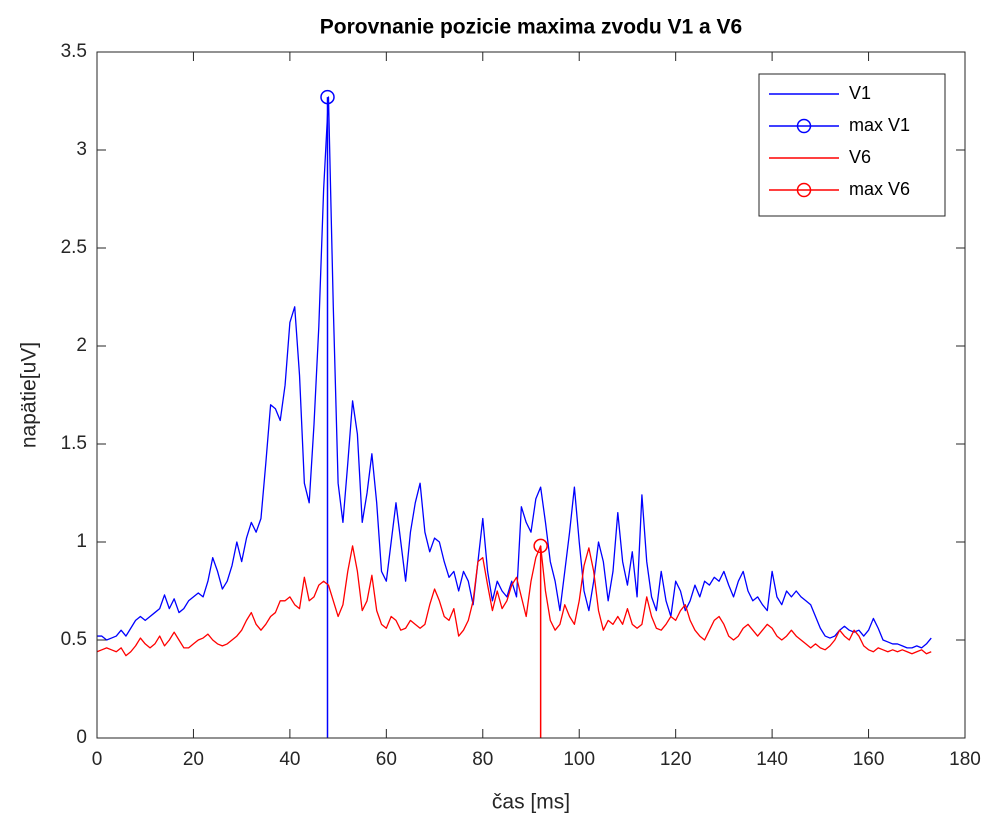  What do you see at coordinates (81, 149) in the screenshot?
I see `y-tick-label: 3` at bounding box center [81, 149].